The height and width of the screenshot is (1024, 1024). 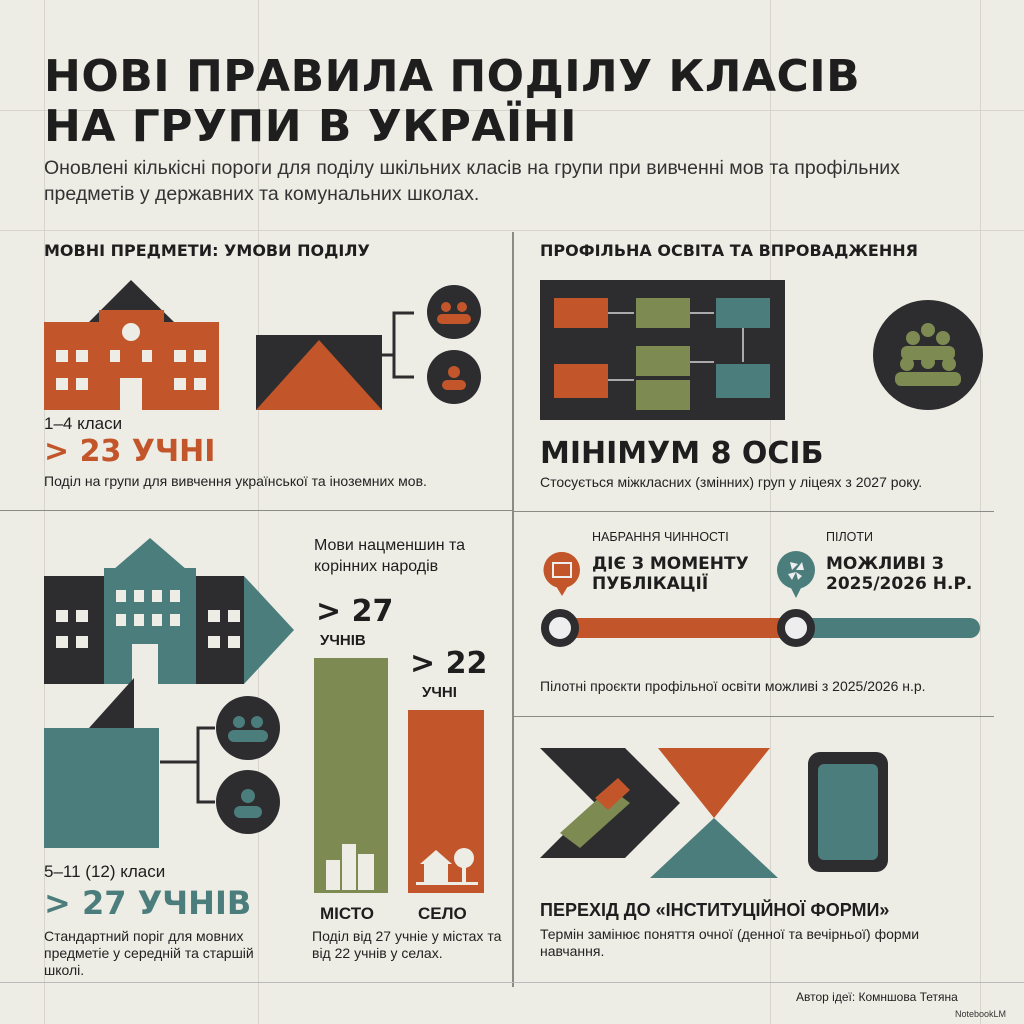 I want to click on title-line: НА ГРУПИ В УКРАЇНІ, so click(x=310, y=126).